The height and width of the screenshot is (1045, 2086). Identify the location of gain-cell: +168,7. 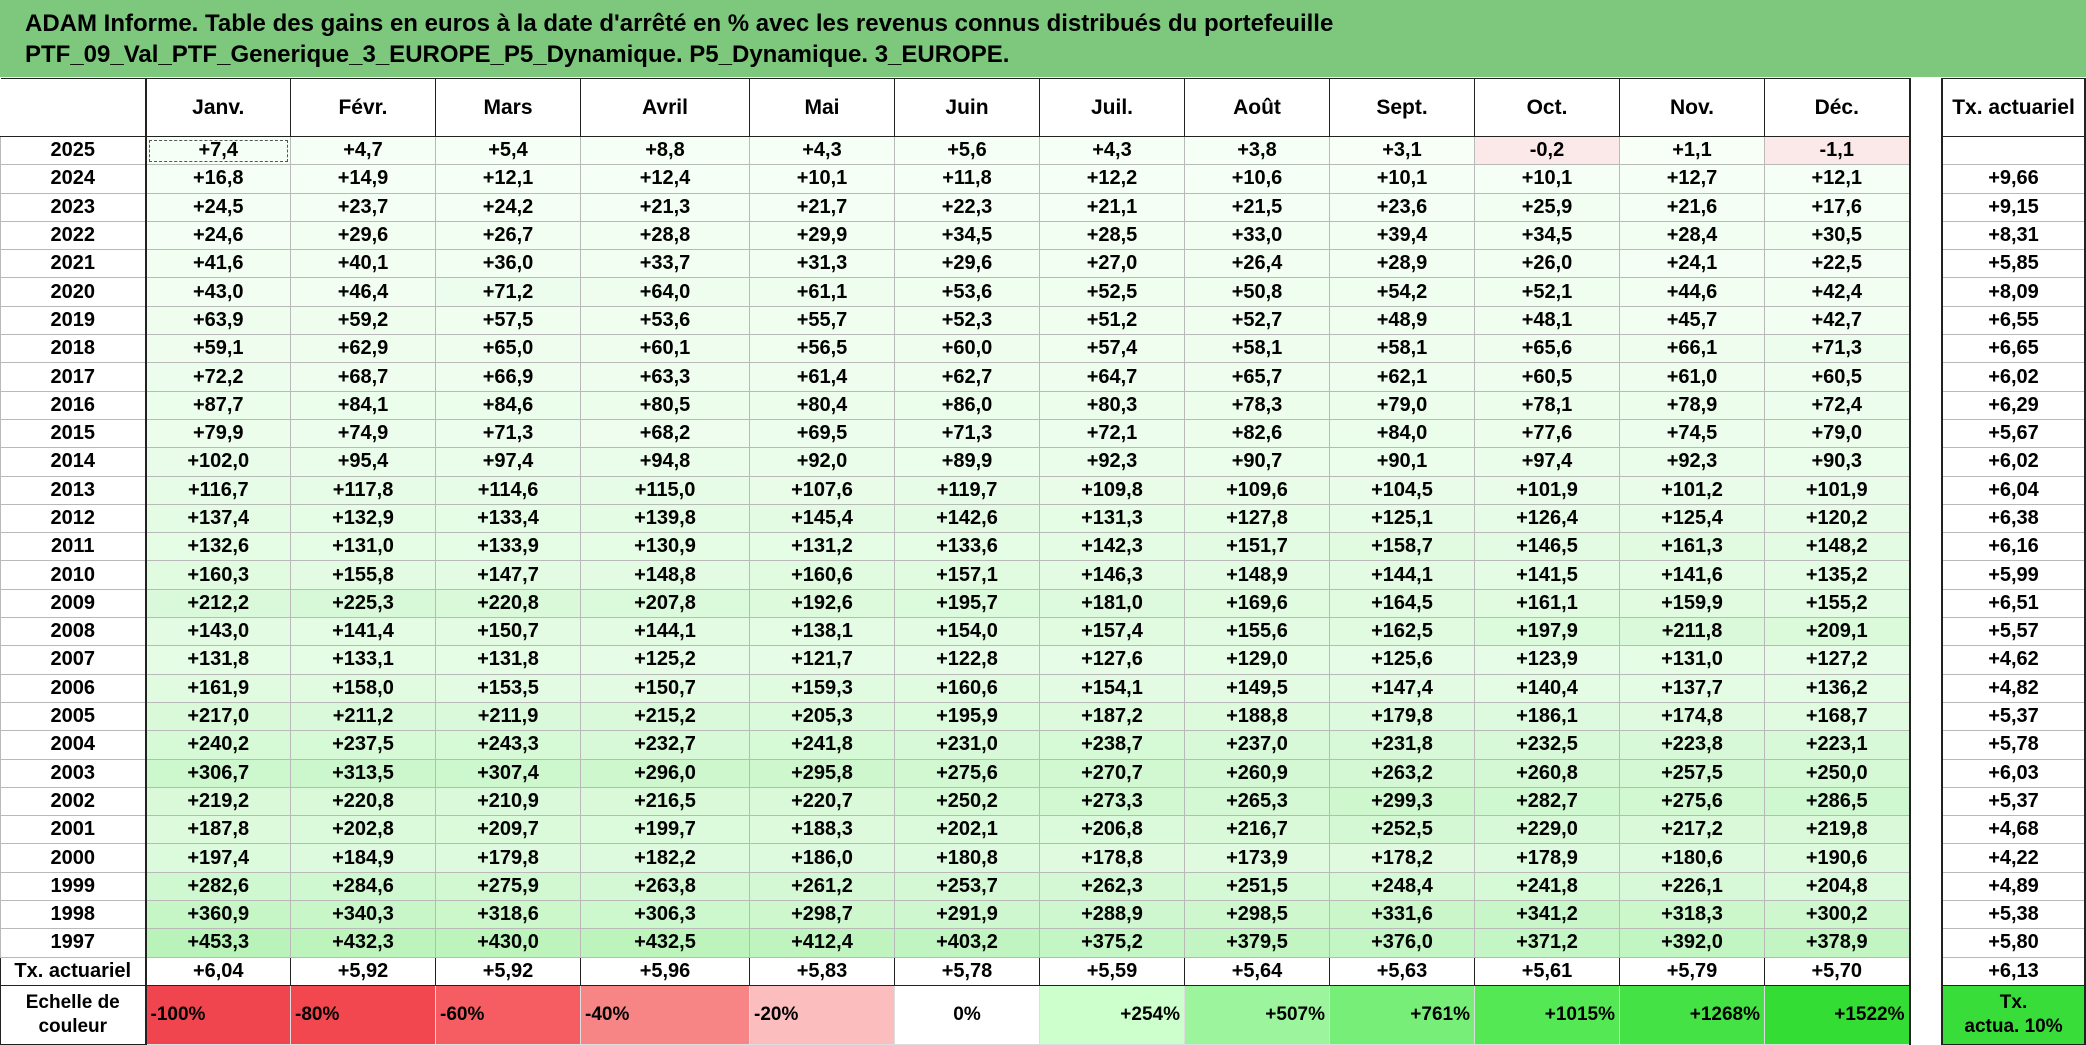
(1837, 716).